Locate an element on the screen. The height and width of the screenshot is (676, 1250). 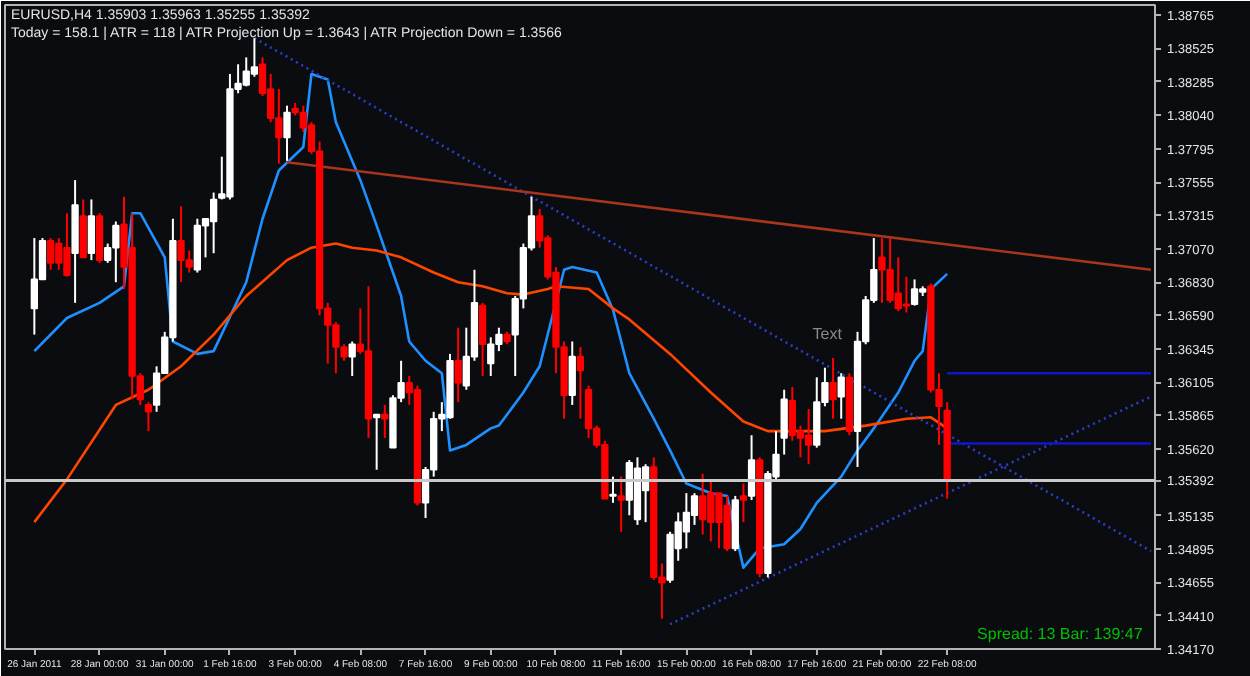
annotation: Spread: 13 Bar: 139:47 is located at coordinates (1060, 634).